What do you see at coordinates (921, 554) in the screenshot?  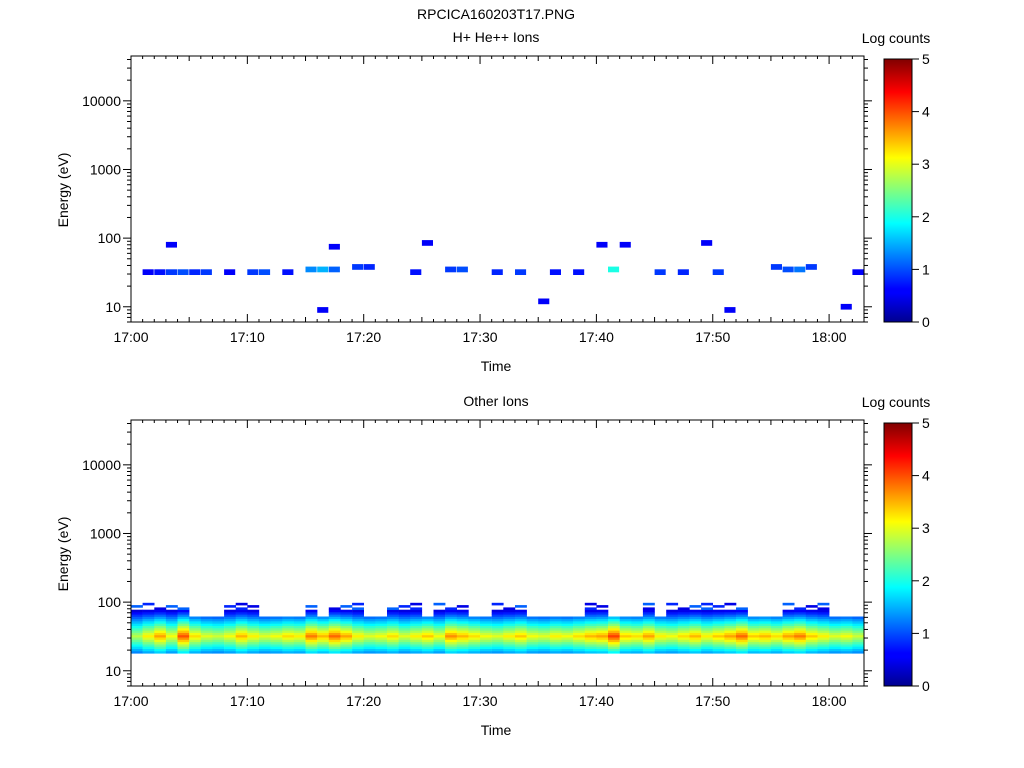 I see `colorbar-ticks-2: 0 1 2 3 4 5` at bounding box center [921, 554].